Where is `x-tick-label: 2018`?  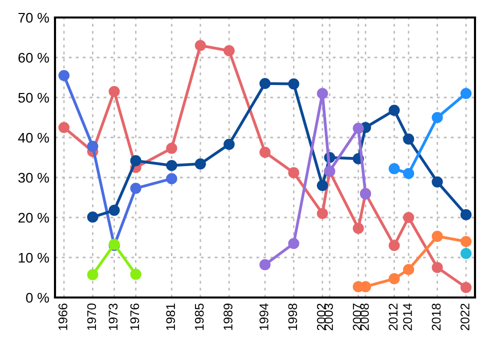 x-tick-label: 2018 is located at coordinates (436, 317).